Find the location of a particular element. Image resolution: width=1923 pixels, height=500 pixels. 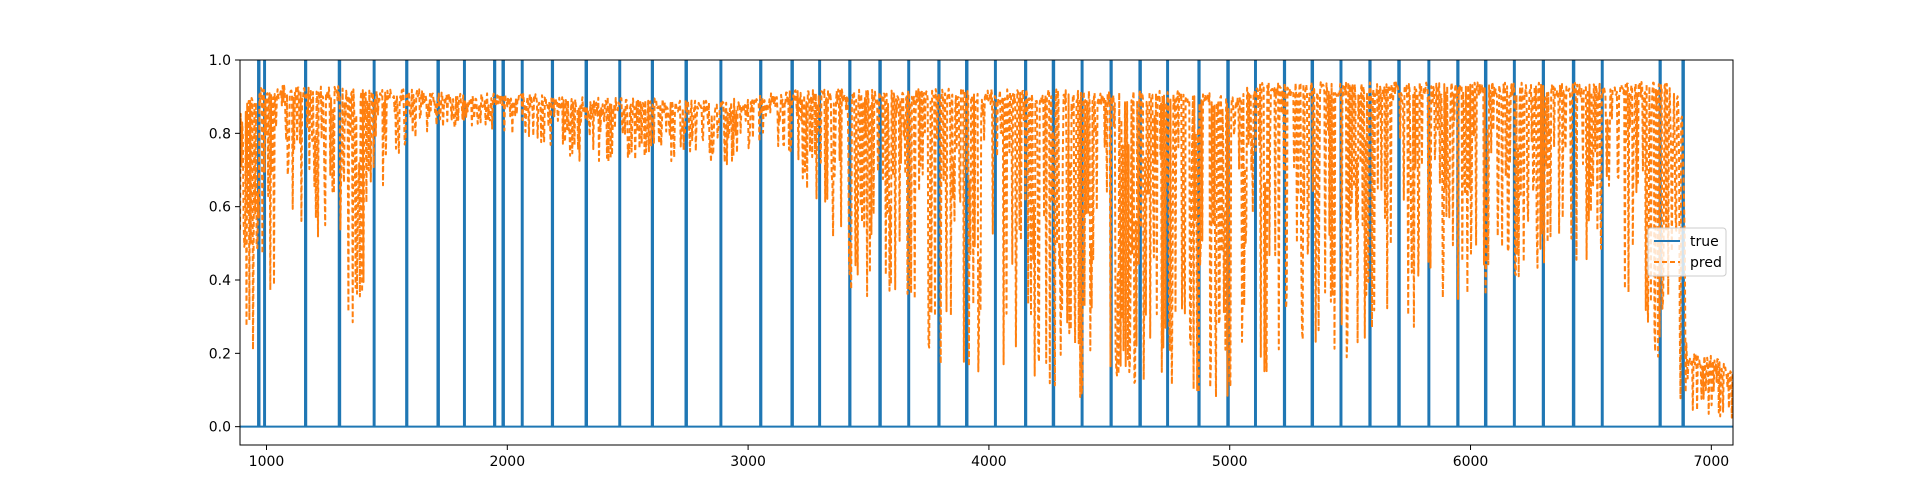

y-tick-label: 0.4 is located at coordinates (220, 281).